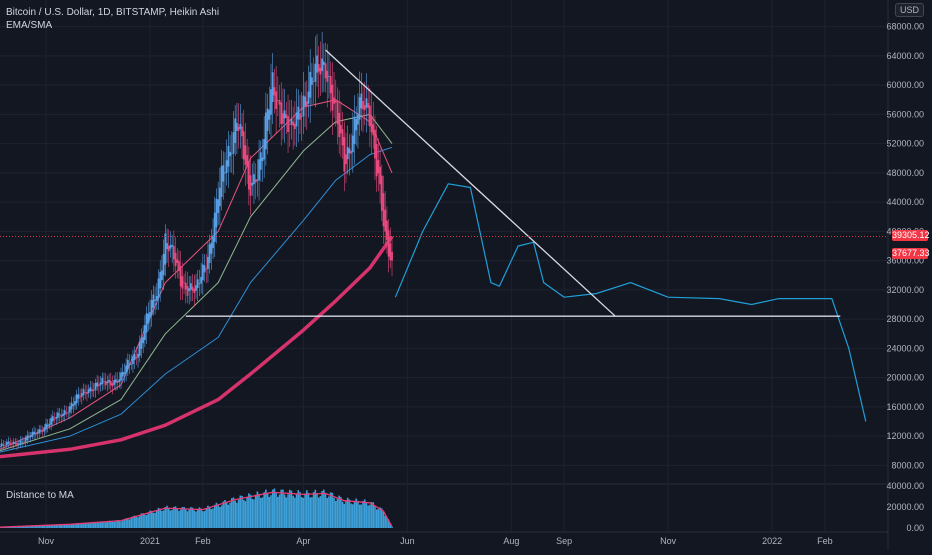 Image resolution: width=932 pixels, height=555 pixels. I want to click on distance-line, so click(196, 509).